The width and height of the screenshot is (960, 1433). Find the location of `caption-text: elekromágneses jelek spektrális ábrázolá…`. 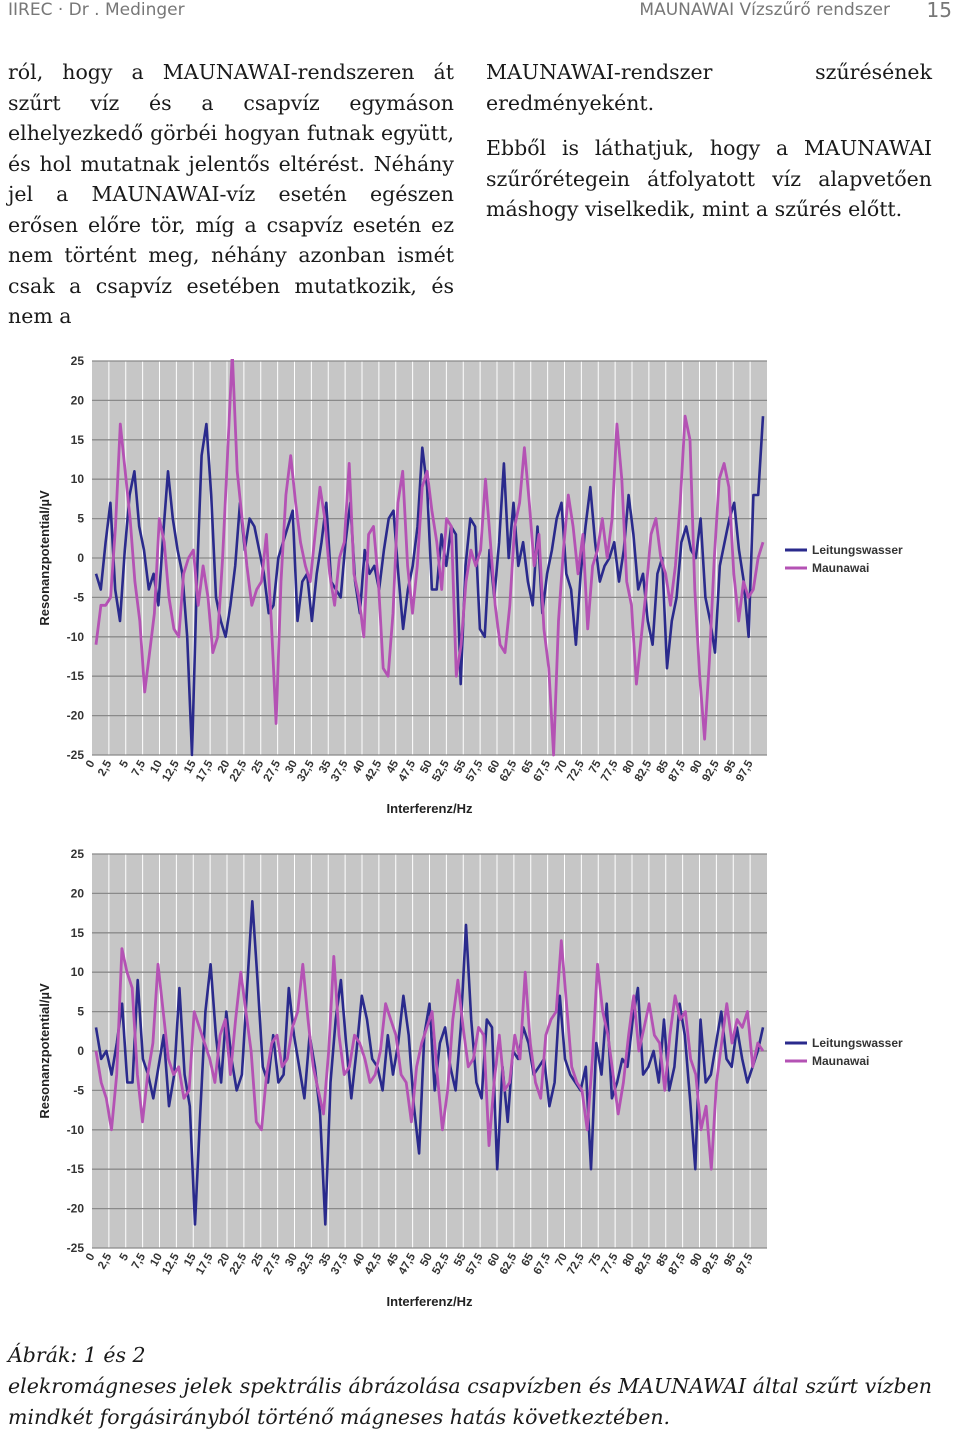

caption-text: elekromágneses jelek spektrális ábrázolá… is located at coordinates (470, 1401).